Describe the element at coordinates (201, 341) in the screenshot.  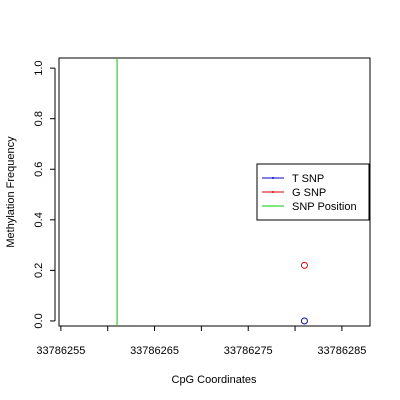
I see `x-axis: 33786255 33786265 33786275 33786285` at that location.